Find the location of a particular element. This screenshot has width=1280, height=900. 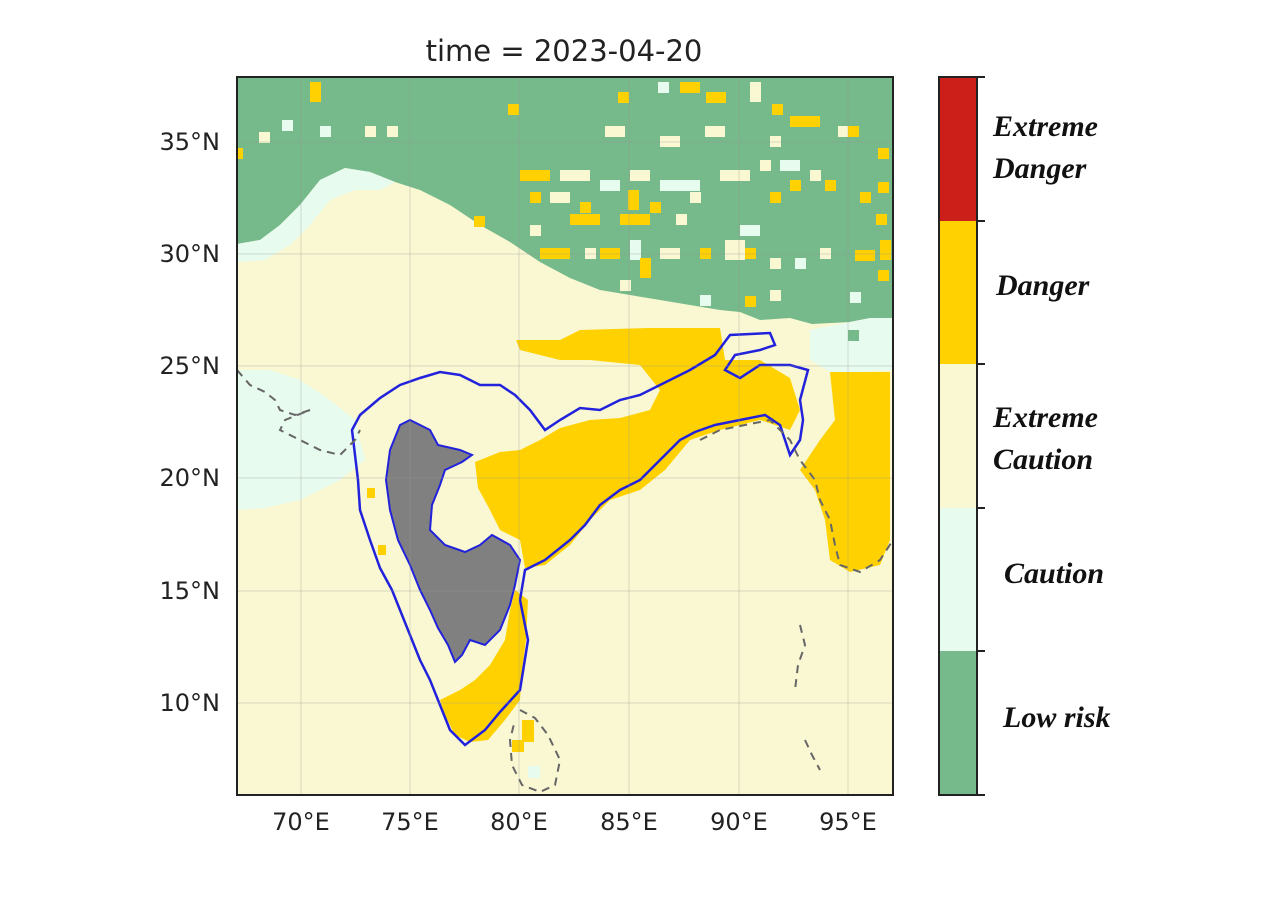

caution-band-north is located at coordinates (316, 215).